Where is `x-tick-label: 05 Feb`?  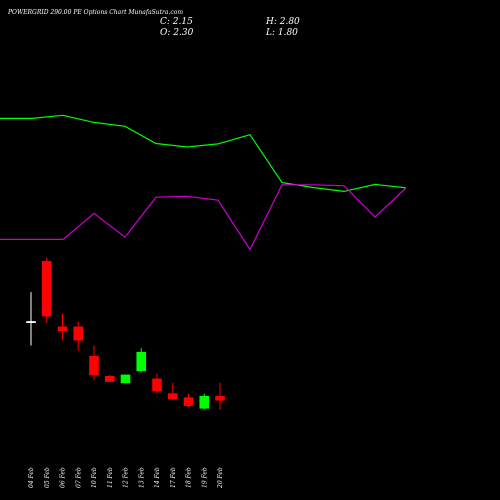 x-tick-label: 05 Feb is located at coordinates (47, 477).